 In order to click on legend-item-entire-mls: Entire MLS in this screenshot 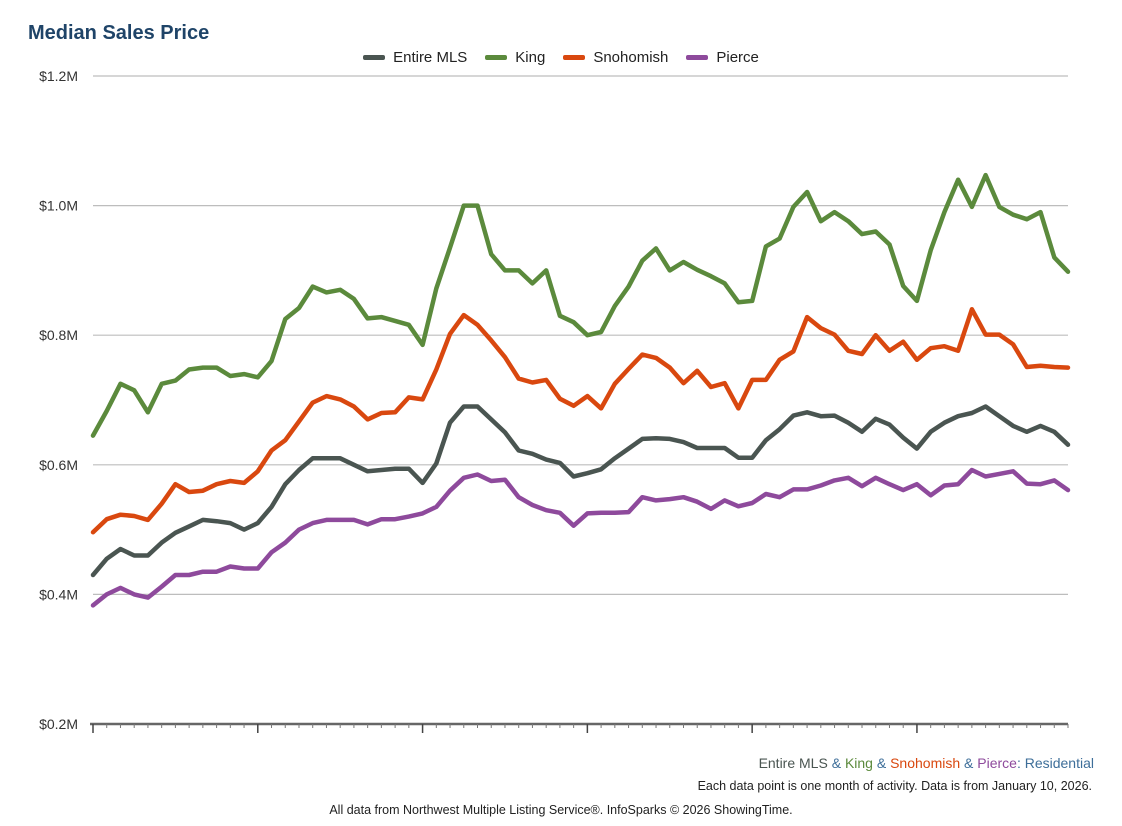, I will do `click(415, 57)`.